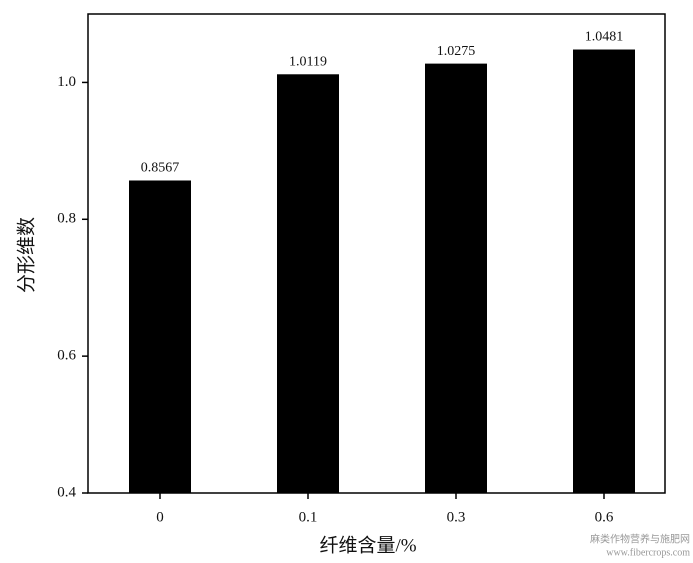  I want to click on x-tick-label: 0.6, so click(604, 517).